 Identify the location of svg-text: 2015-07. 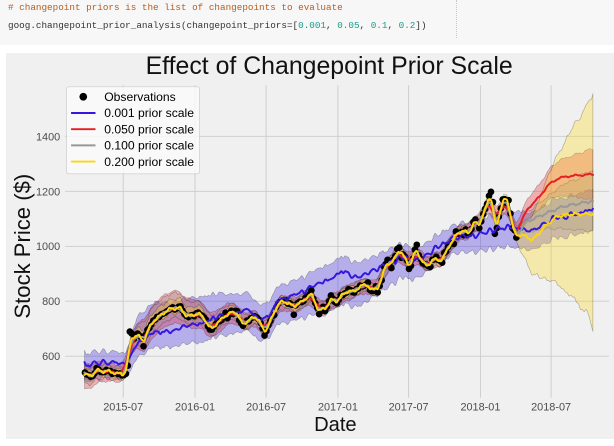
(123, 407).